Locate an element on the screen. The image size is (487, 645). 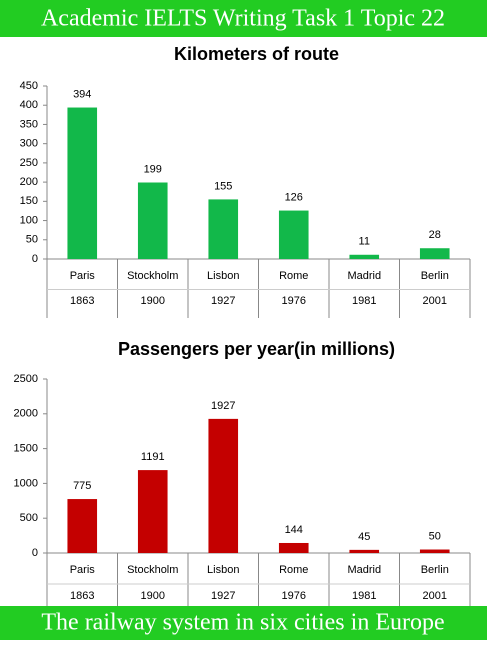
y-tick-label: 2500 is located at coordinates (26, 379).